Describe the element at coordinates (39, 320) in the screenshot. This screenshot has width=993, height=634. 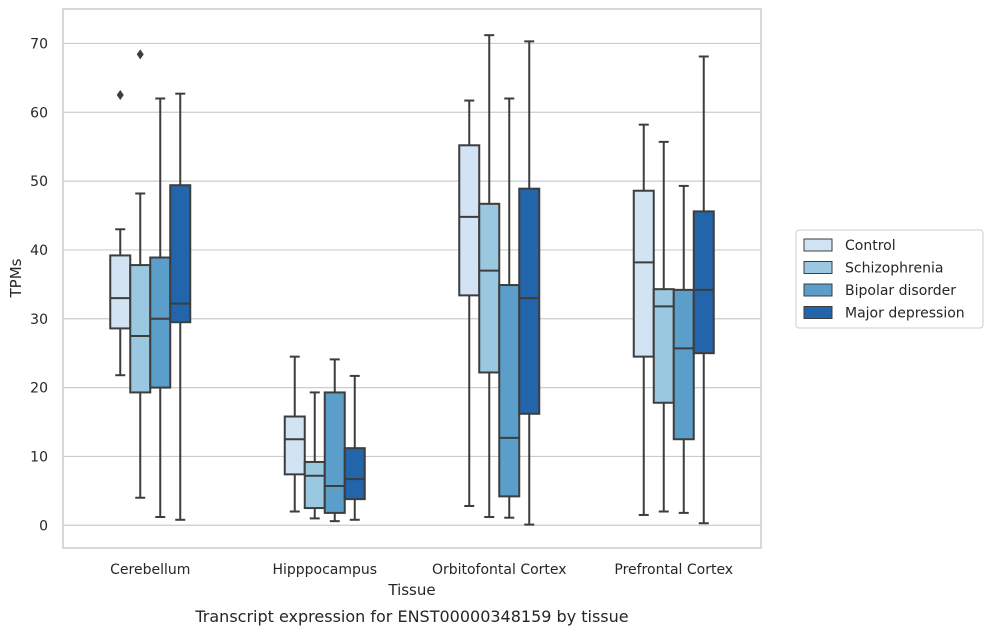
I see `y-tick-label-30: 30` at that location.